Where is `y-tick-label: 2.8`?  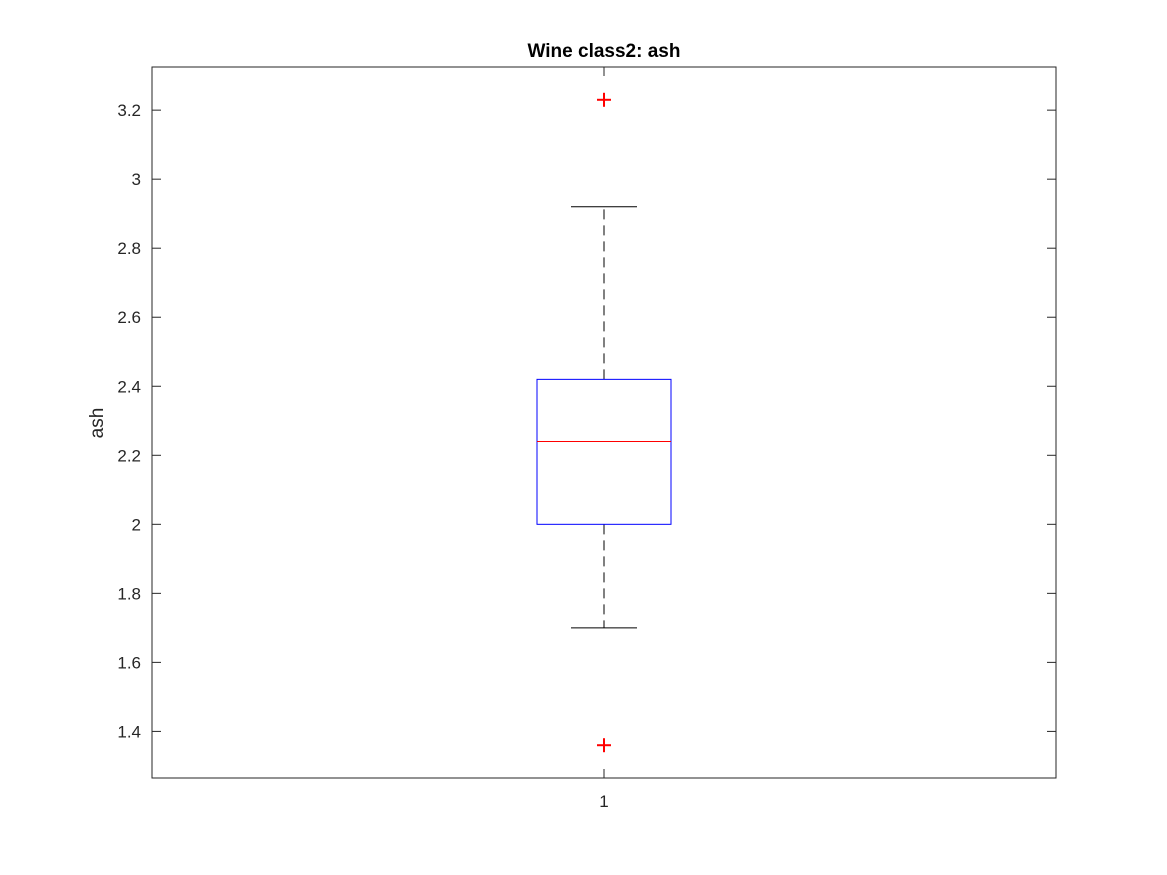 y-tick-label: 2.8 is located at coordinates (129, 248).